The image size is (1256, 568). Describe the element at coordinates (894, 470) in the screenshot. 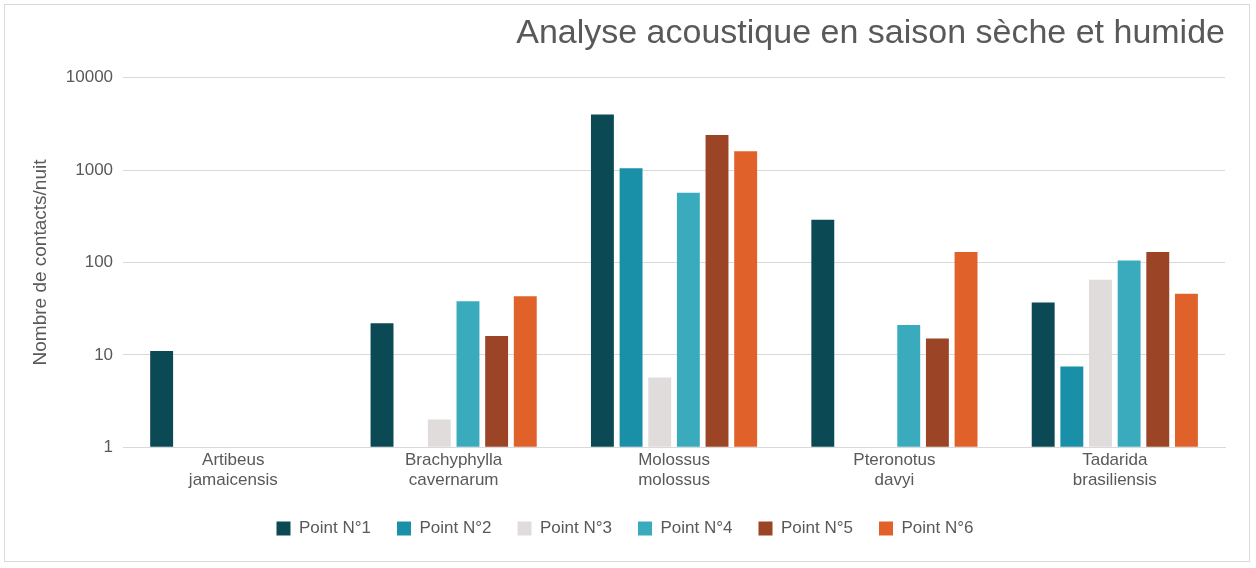

I see `x-tick-label: Pteronotus davyi` at that location.